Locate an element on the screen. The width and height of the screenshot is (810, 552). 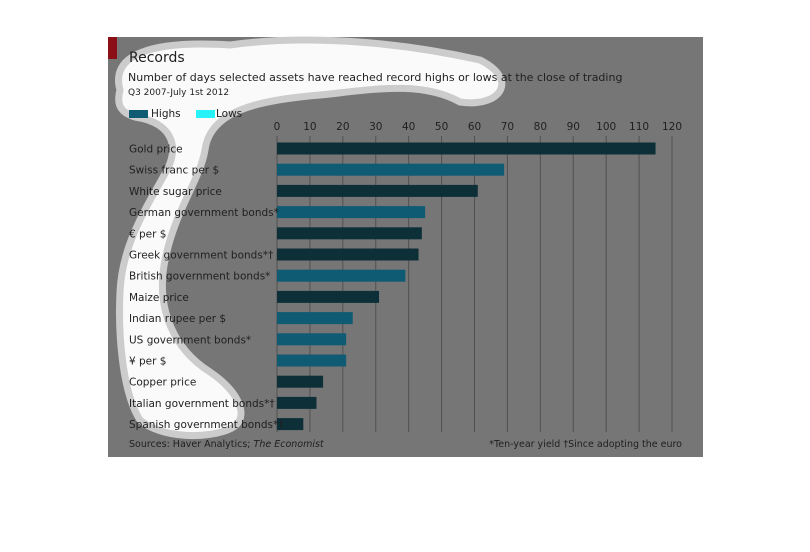
category-label: US government bonds* is located at coordinates (190, 340).